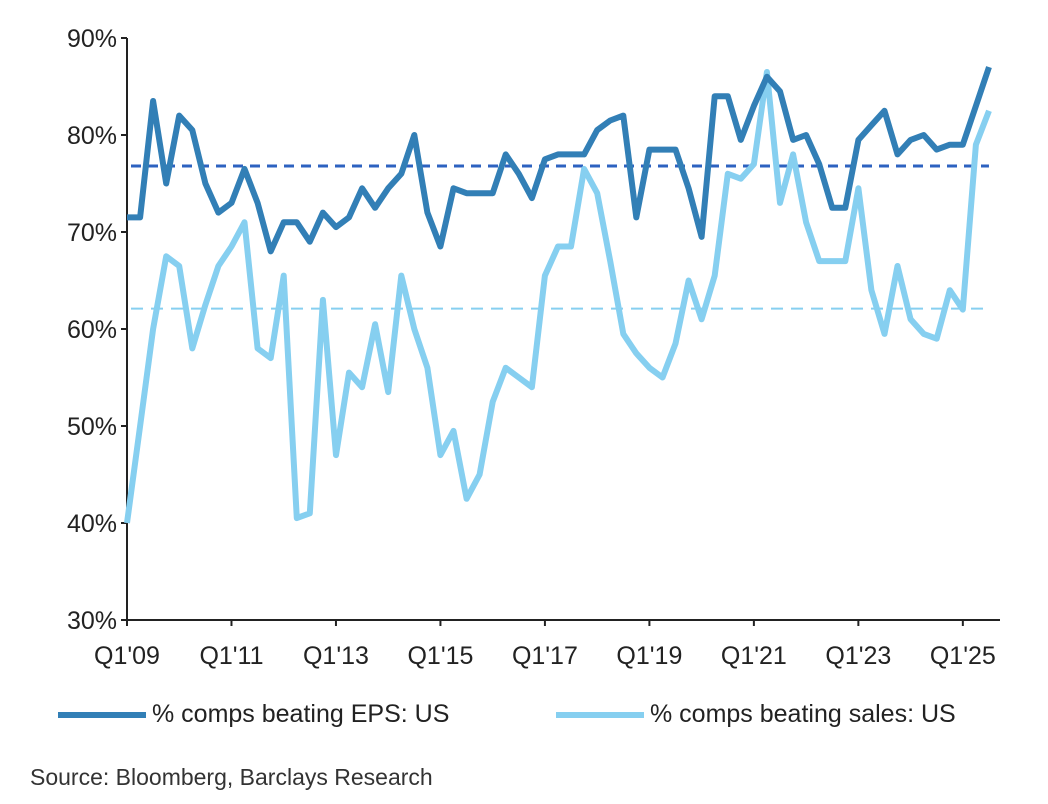 This screenshot has height=804, width=1048. I want to click on legend-label-eps: % comps beating EPS: US, so click(301, 714).